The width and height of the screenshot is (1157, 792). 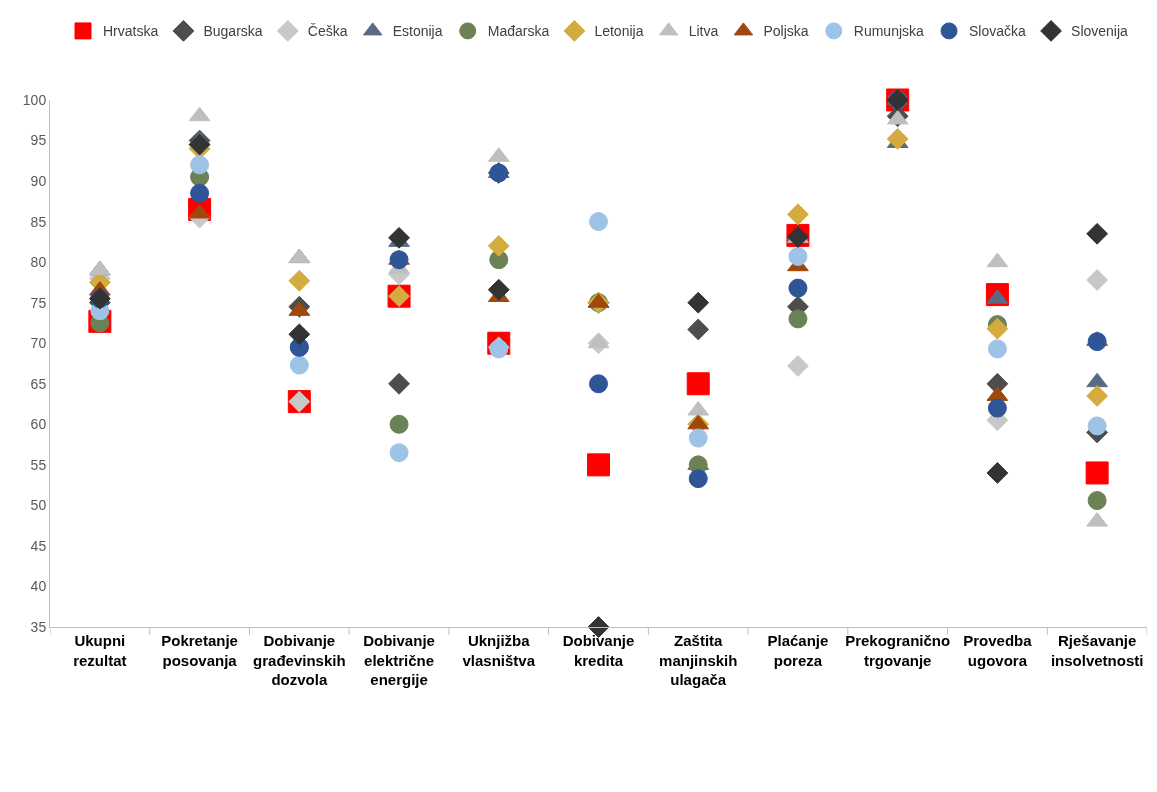 I want to click on x-tick-label: Rješavanje insolvetnosti, so click(x=1097, y=650).